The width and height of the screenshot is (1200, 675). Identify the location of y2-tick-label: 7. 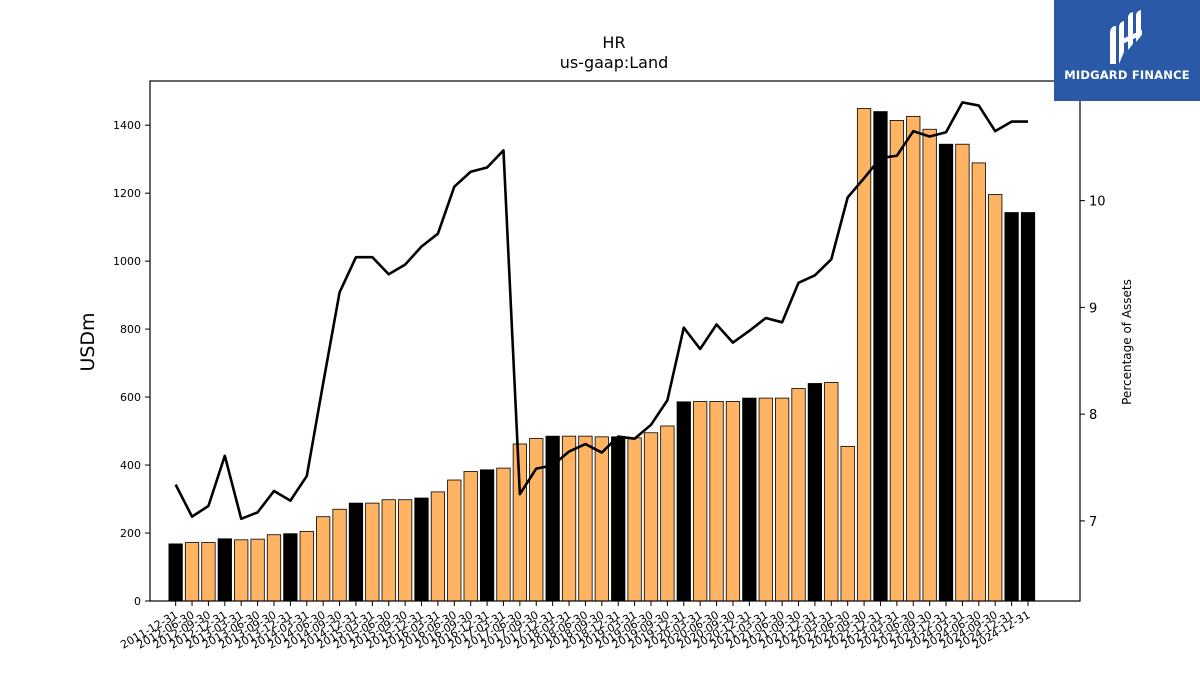
(1093, 522).